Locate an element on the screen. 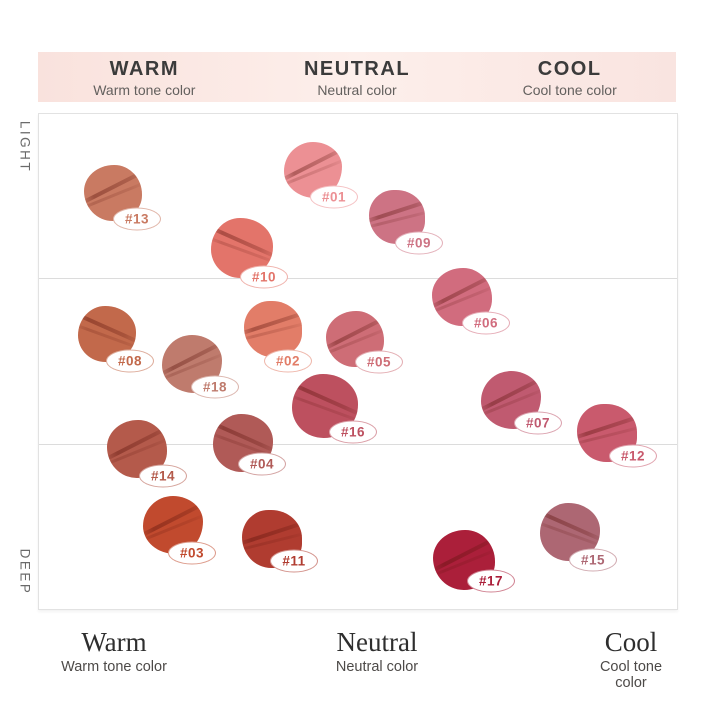 This screenshot has height=723, width=723. swatch-number-tag-17: #17 is located at coordinates (491, 581).